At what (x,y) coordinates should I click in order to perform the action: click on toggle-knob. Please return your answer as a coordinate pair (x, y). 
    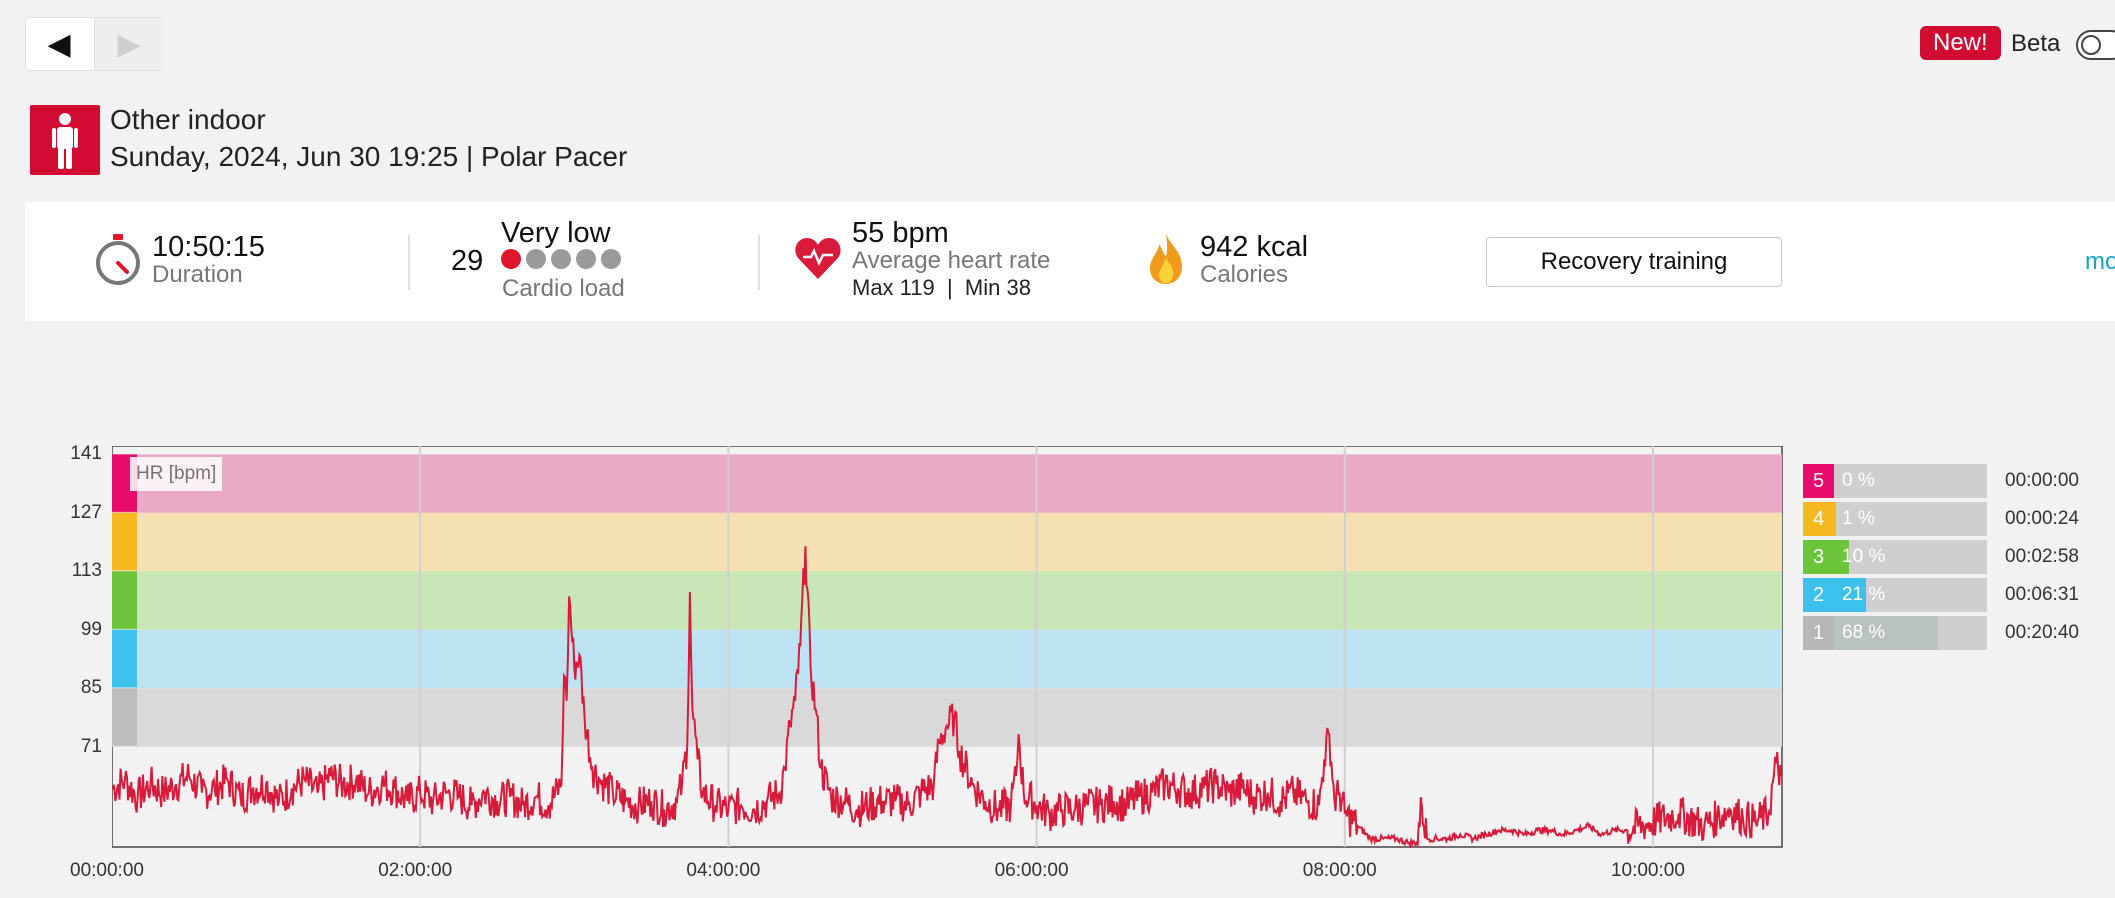
    Looking at the image, I should click on (2091, 45).